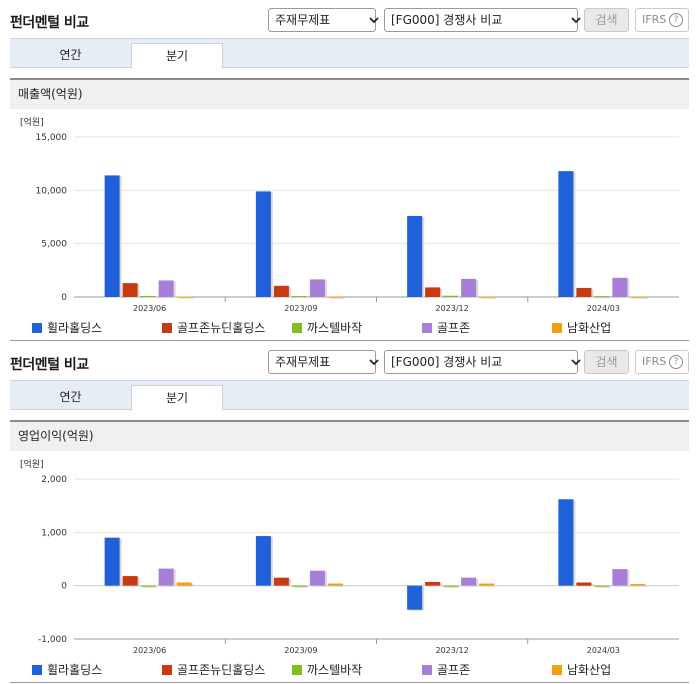 This screenshot has height=684, width=696. I want to click on metric-title: 매출액(억원), so click(349, 93).